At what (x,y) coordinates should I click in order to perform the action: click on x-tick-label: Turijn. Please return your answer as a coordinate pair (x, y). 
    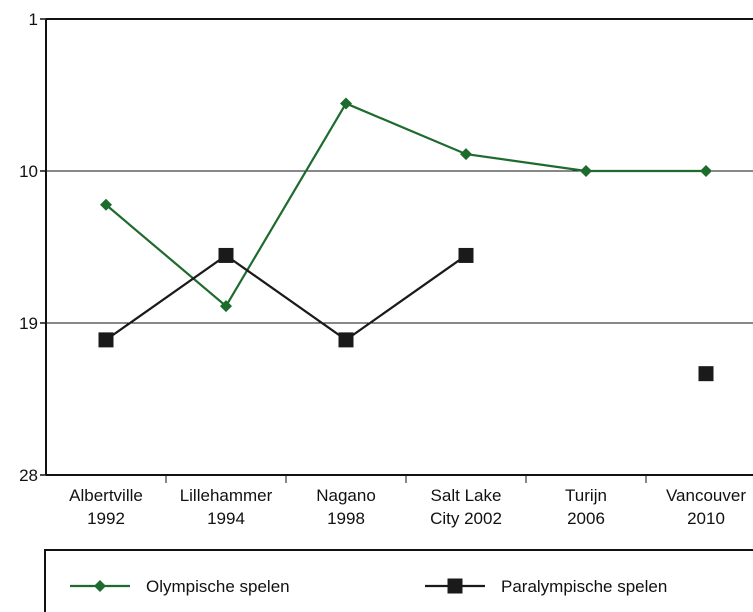
    Looking at the image, I should click on (586, 495).